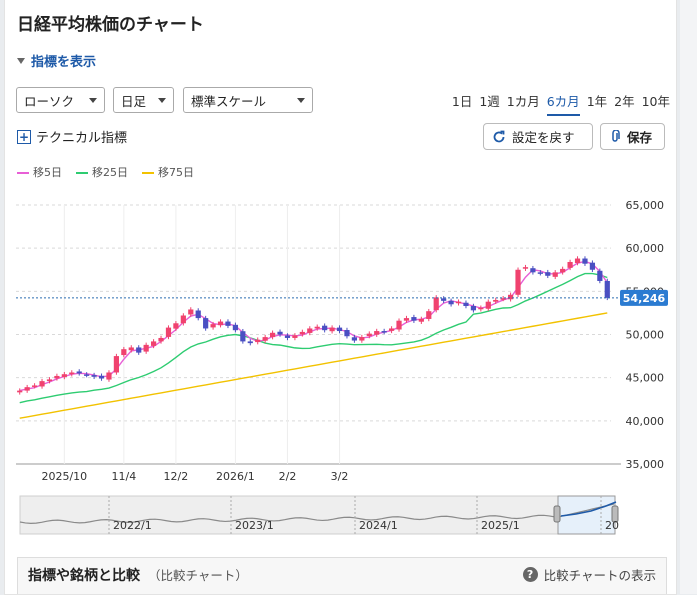 The height and width of the screenshot is (595, 697). What do you see at coordinates (655, 101) in the screenshot?
I see `tab-period-10y: 10年` at bounding box center [655, 101].